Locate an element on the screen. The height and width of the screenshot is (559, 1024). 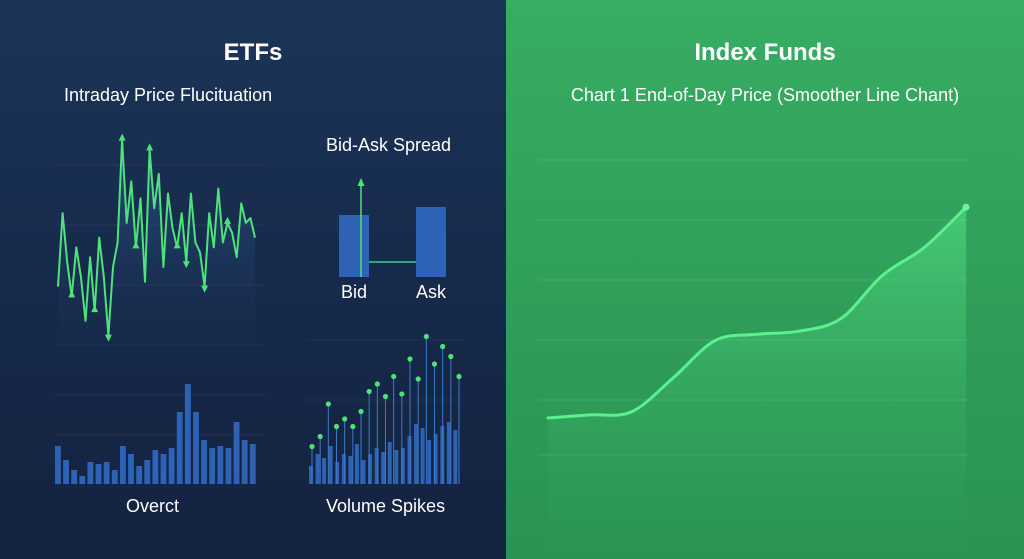
overct-label: Overct is located at coordinates (153, 506).